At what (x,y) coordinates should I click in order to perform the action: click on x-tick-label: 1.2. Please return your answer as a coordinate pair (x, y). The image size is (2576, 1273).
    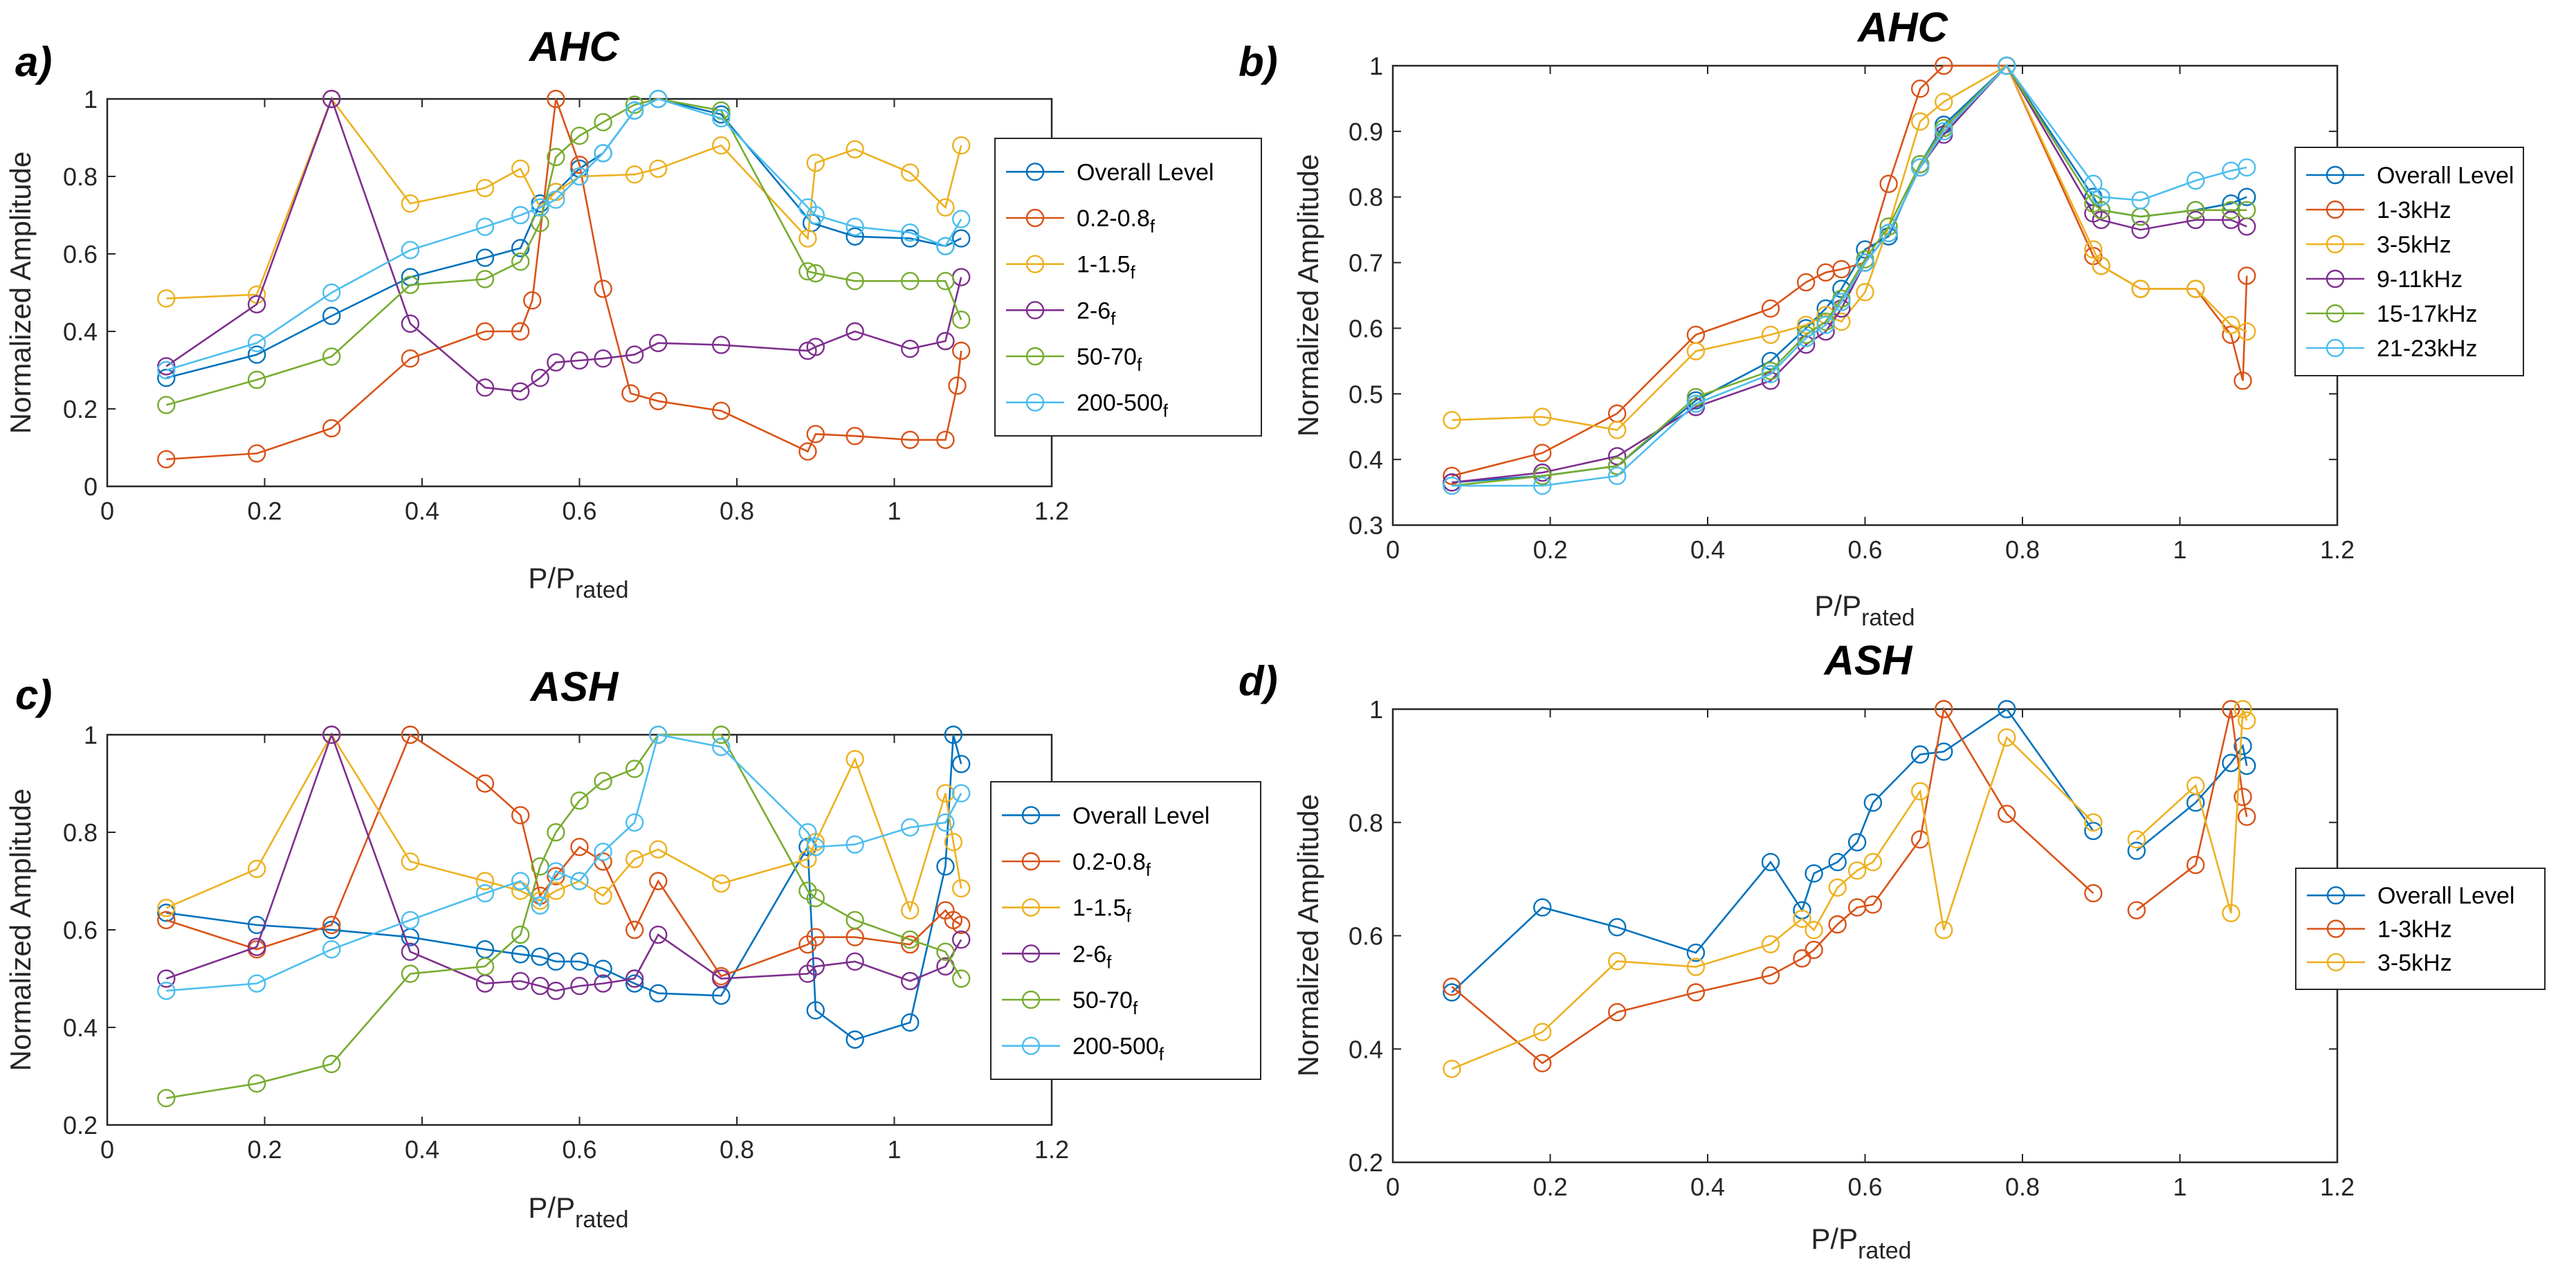
    Looking at the image, I should click on (1051, 1149).